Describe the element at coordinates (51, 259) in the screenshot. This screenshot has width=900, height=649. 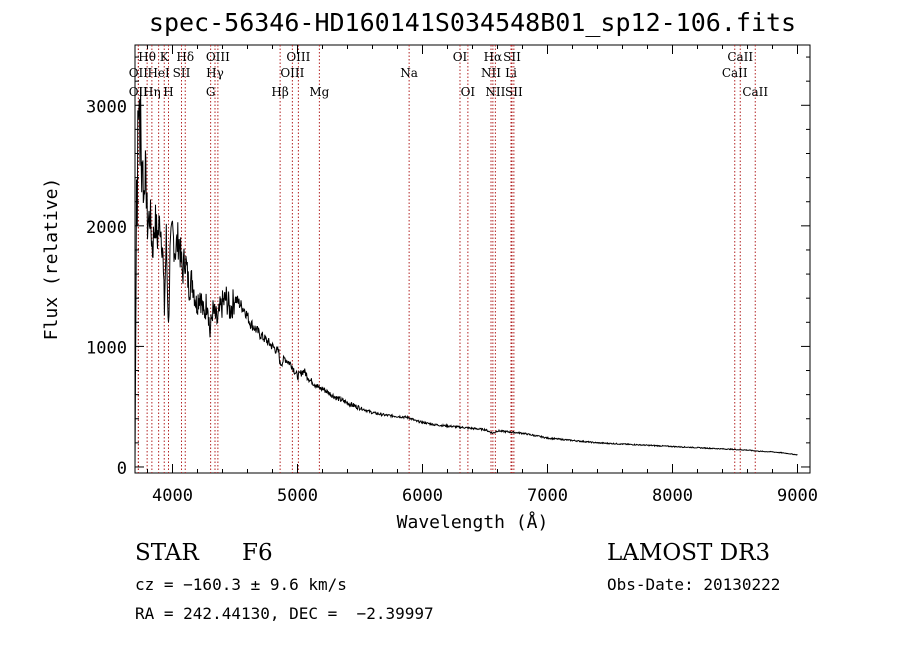
I see `y-axis-label: Flux (relative)` at that location.